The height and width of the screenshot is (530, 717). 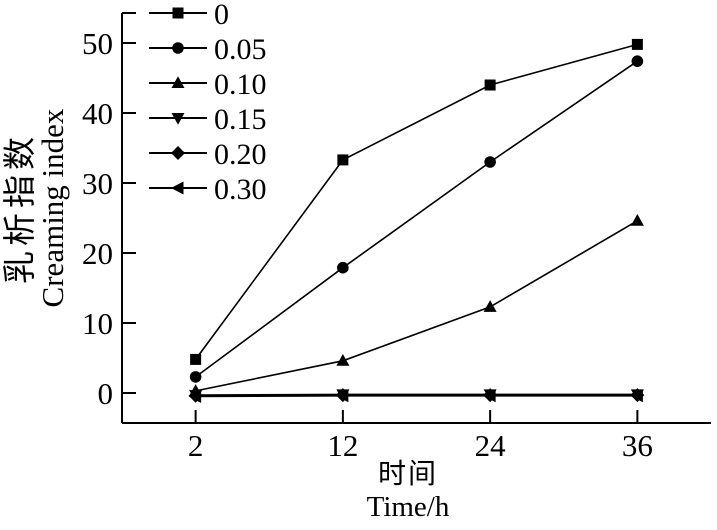 I want to click on legend-label: 0.20, so click(x=240, y=154).